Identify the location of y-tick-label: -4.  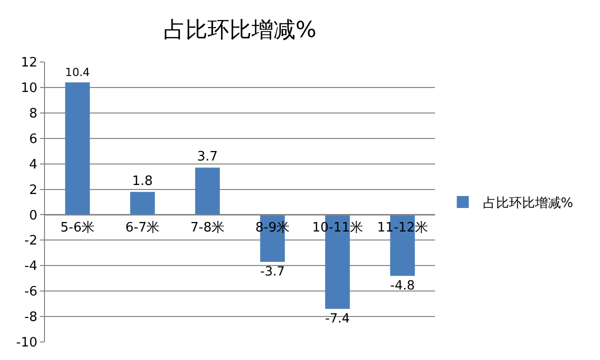
(31, 266).